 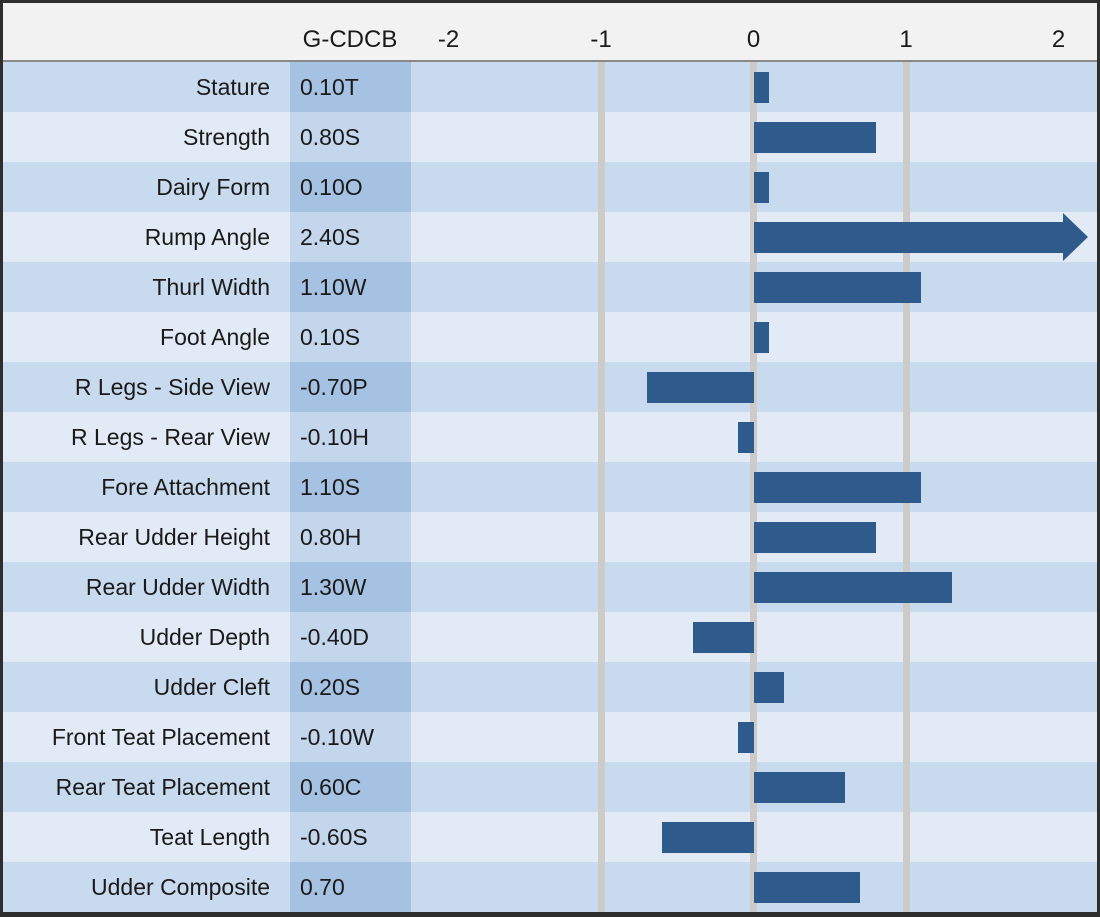 What do you see at coordinates (550, 787) in the screenshot?
I see `table-row: Rear Teat Placement 0.60C` at bounding box center [550, 787].